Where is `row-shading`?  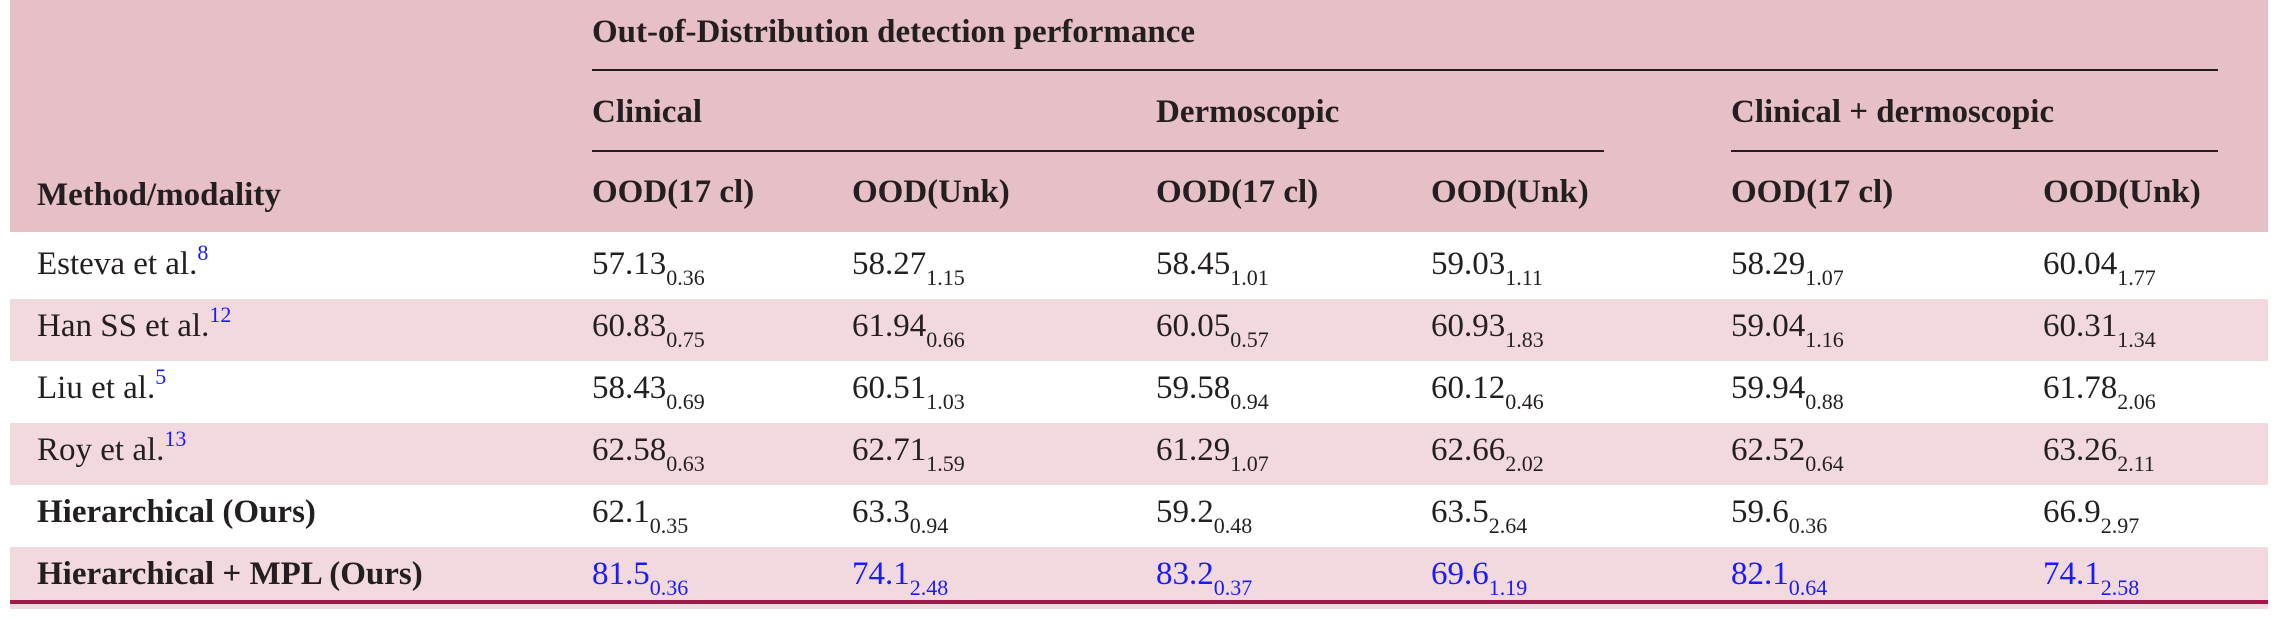 row-shading is located at coordinates (1139, 454).